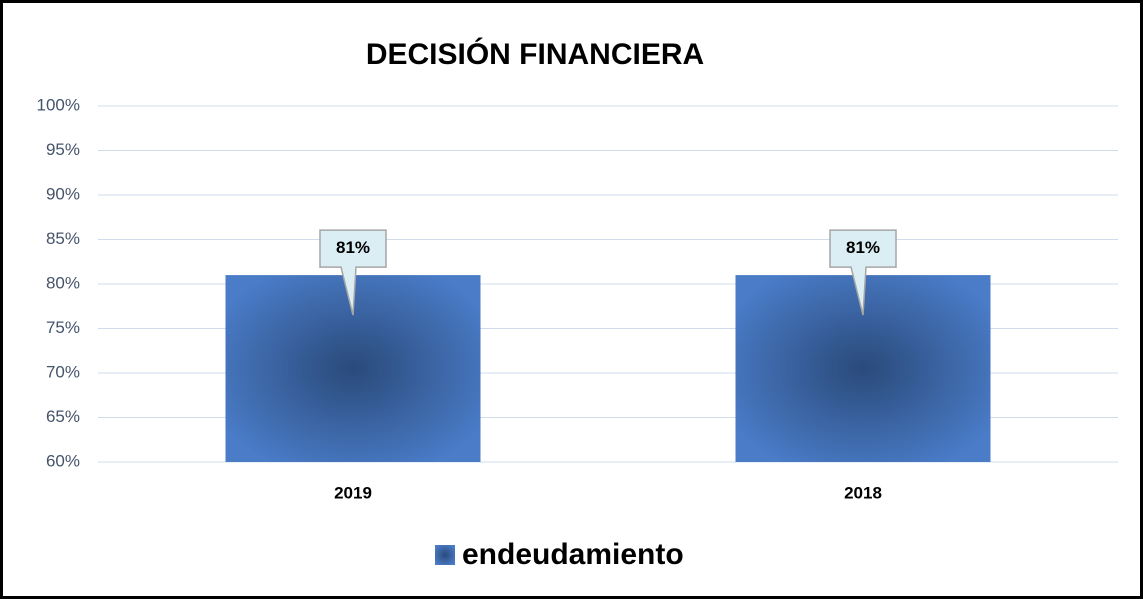  Describe the element at coordinates (63, 371) in the screenshot. I see `y-tick-label: 70%` at that location.